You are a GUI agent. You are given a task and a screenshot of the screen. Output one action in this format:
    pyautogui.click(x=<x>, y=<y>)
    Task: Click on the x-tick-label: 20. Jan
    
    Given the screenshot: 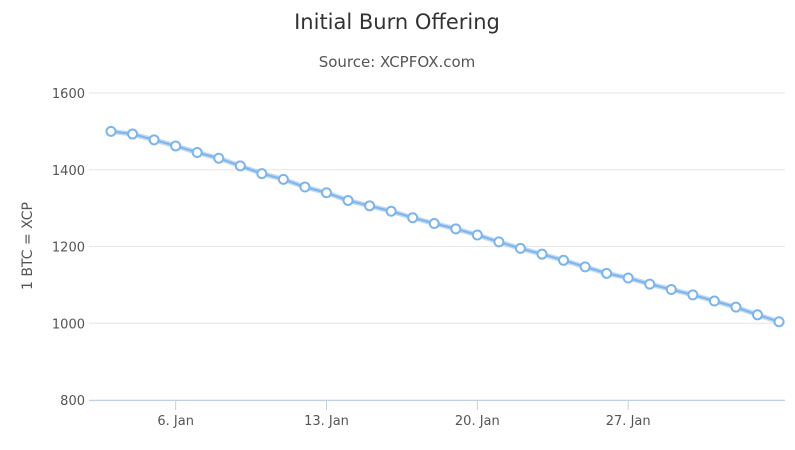 What is the action you would take?
    pyautogui.click(x=477, y=421)
    